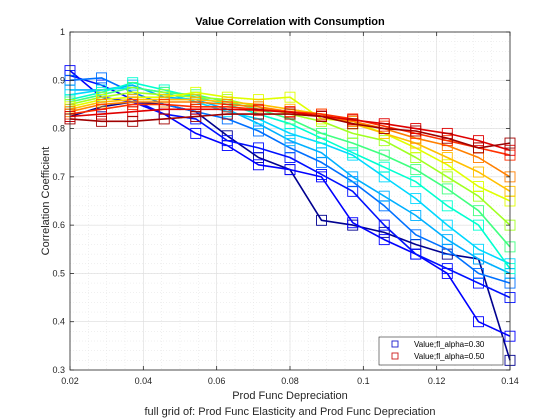 The width and height of the screenshot is (560, 420). I want to click on x-tick-label: 0.14, so click(510, 381).